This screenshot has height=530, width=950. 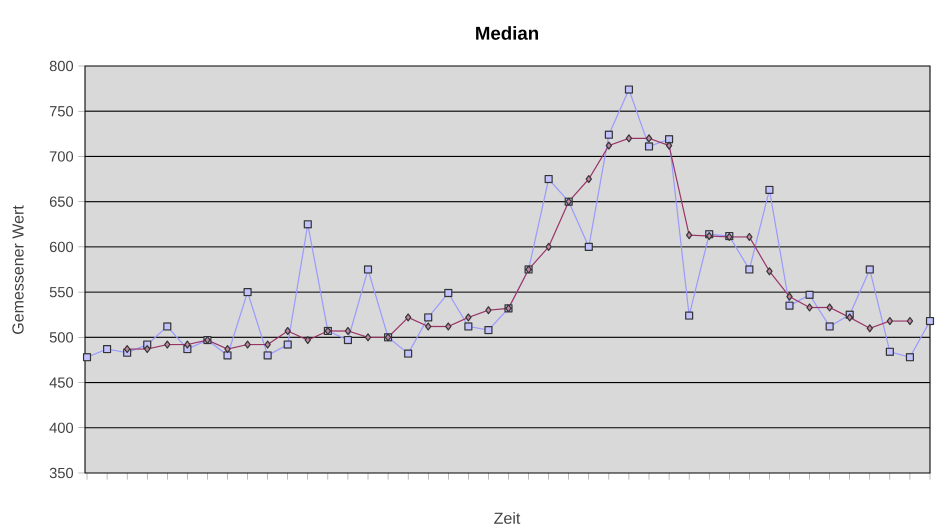 What do you see at coordinates (18, 269) in the screenshot?
I see `y-axis-title: Gemessener Wert` at bounding box center [18, 269].